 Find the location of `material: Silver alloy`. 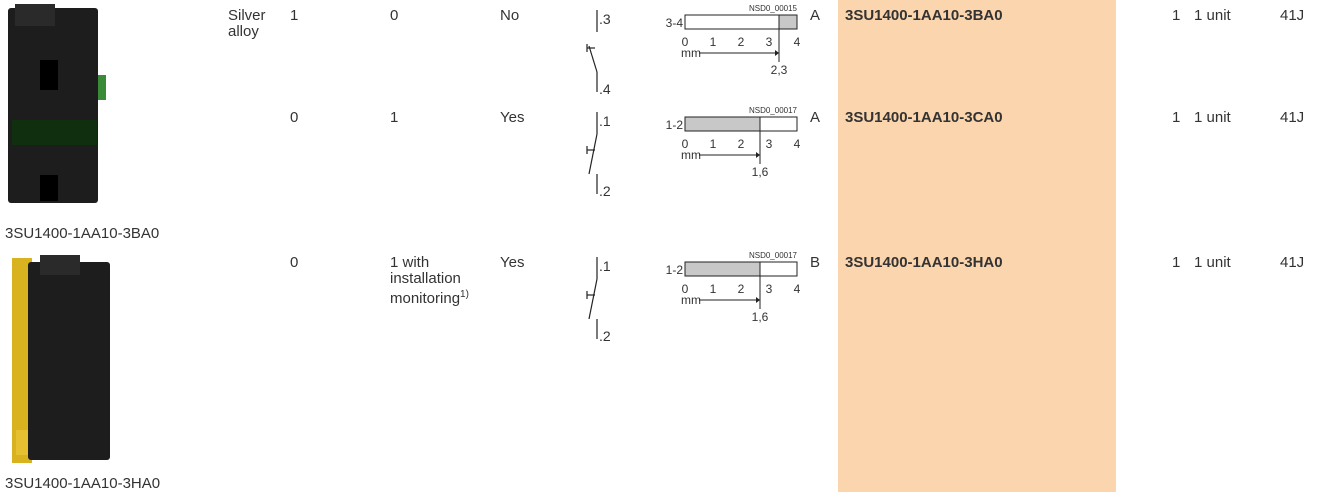

material: Silver alloy is located at coordinates (247, 23).